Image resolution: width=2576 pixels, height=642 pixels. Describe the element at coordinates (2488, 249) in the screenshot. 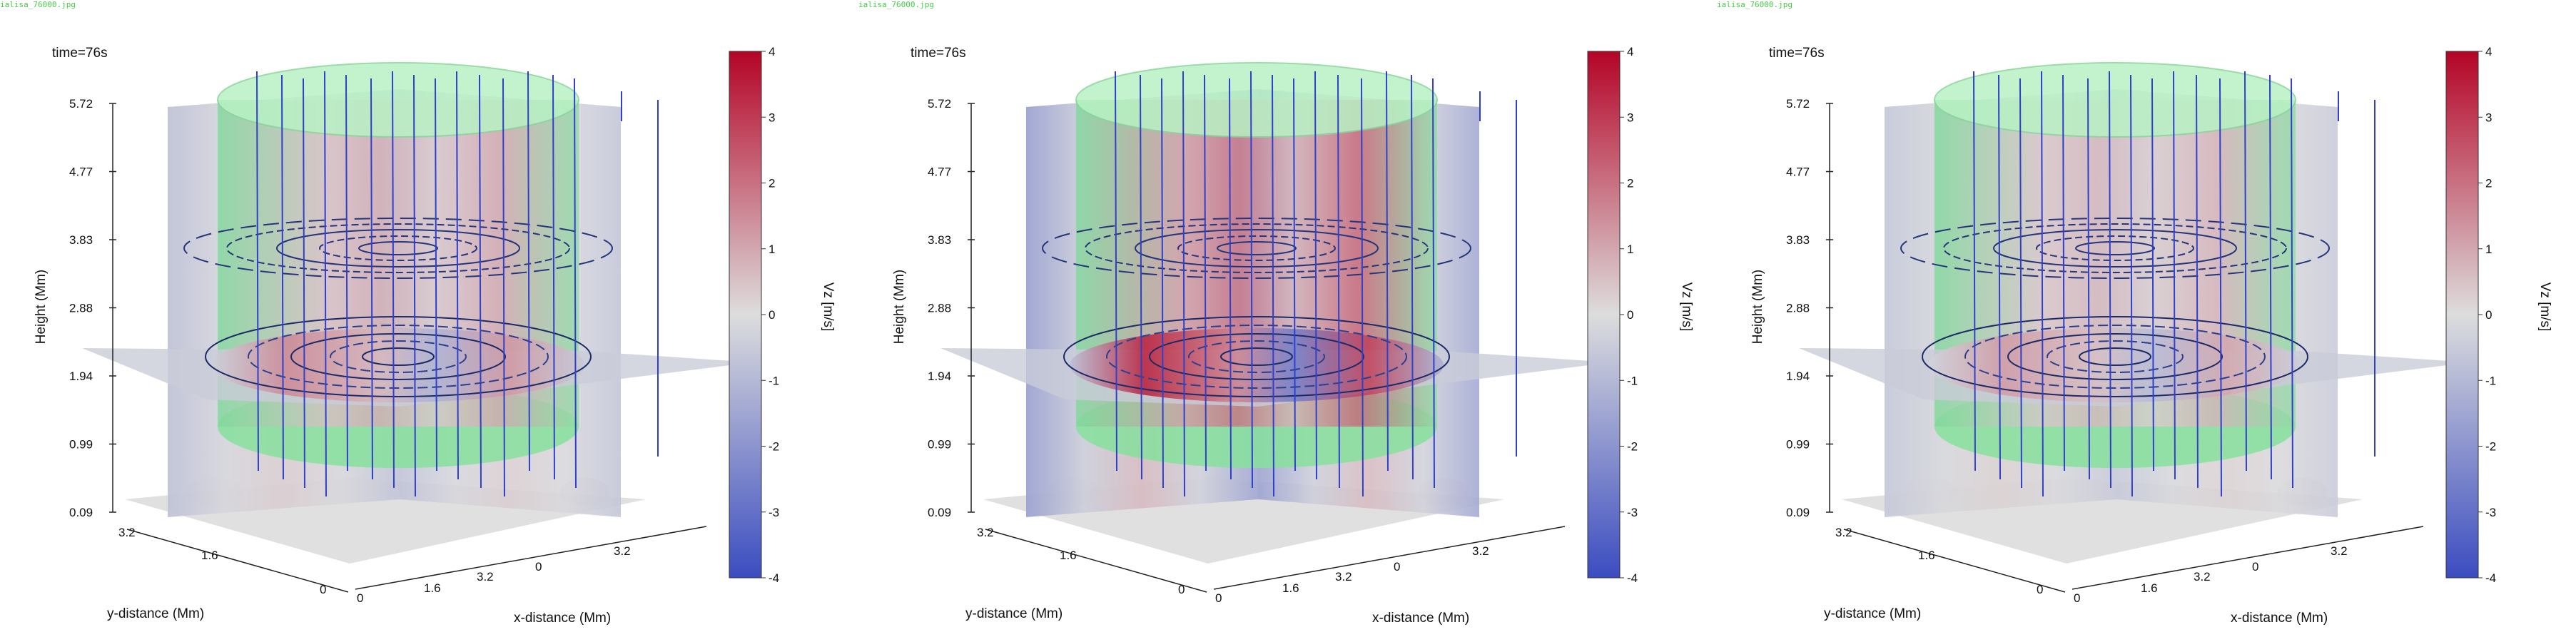

I see `colorbar-tick-label: 1` at that location.